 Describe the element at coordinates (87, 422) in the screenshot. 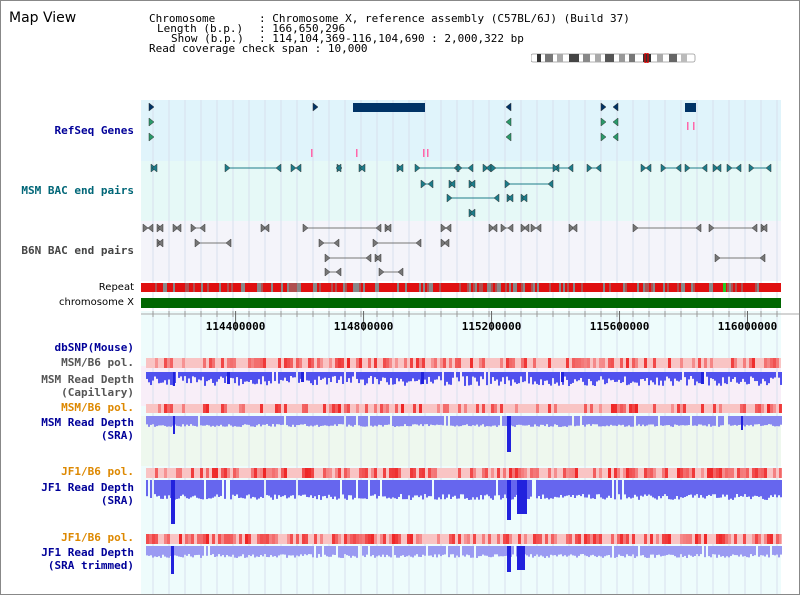

I see `msm-depth-sra-label-1: MSM Read Depth` at that location.